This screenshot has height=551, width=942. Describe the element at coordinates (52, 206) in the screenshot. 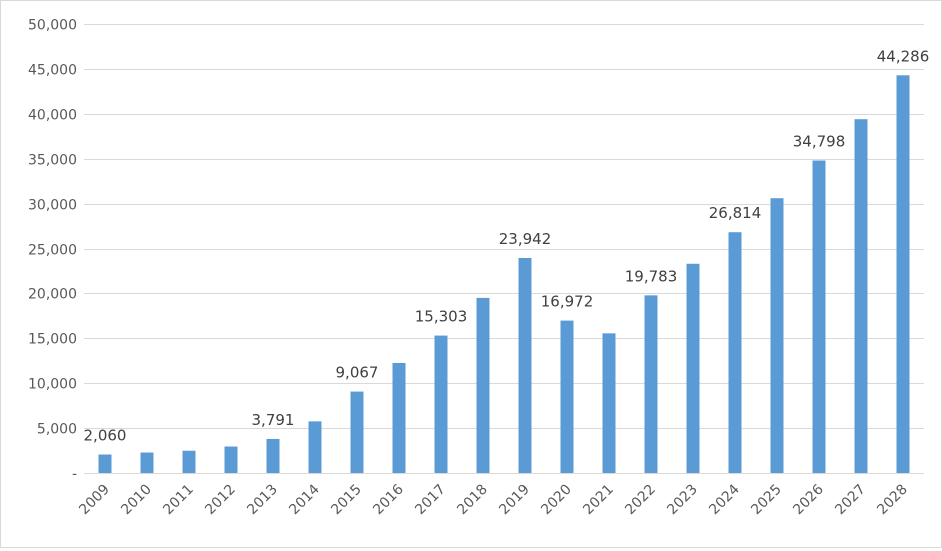

I see `y-tick-label: 30,000` at that location.